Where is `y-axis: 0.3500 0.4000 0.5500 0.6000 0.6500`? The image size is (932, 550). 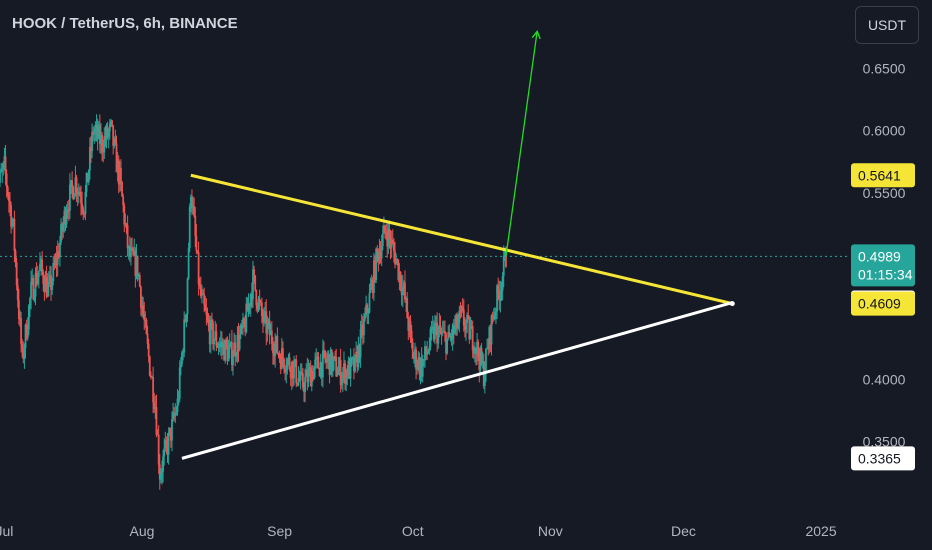
y-axis: 0.3500 0.4000 0.5500 0.6000 0.6500 is located at coordinates (884, 254).